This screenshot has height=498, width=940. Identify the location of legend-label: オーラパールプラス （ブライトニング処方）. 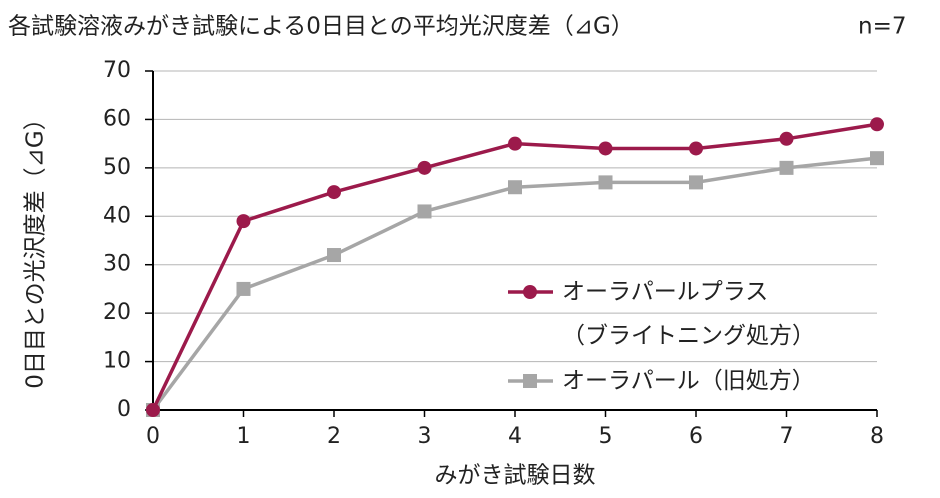
(688, 314).